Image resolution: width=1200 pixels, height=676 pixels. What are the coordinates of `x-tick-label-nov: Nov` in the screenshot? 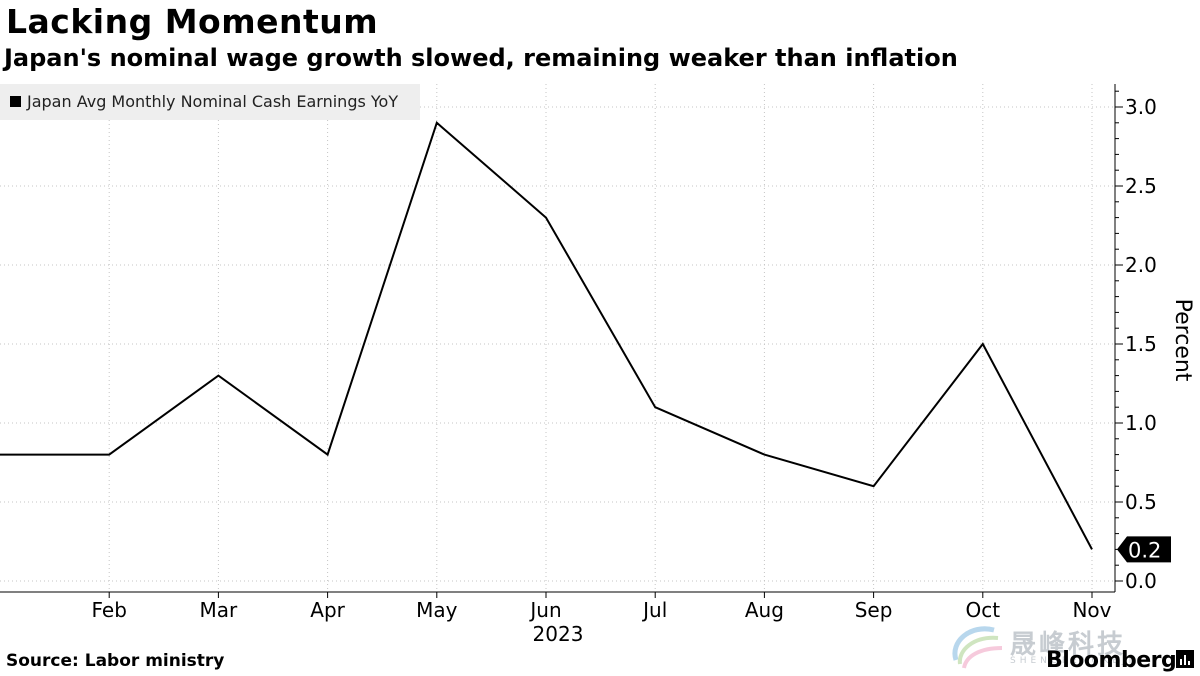 It's located at (1091, 610).